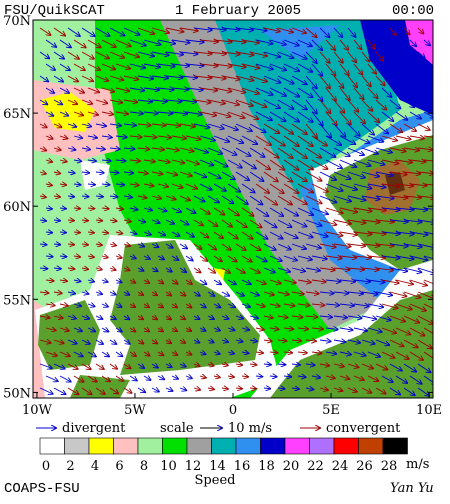  What do you see at coordinates (54, 11) in the screenshot?
I see `product: FSU/QuikSCAT` at bounding box center [54, 11].